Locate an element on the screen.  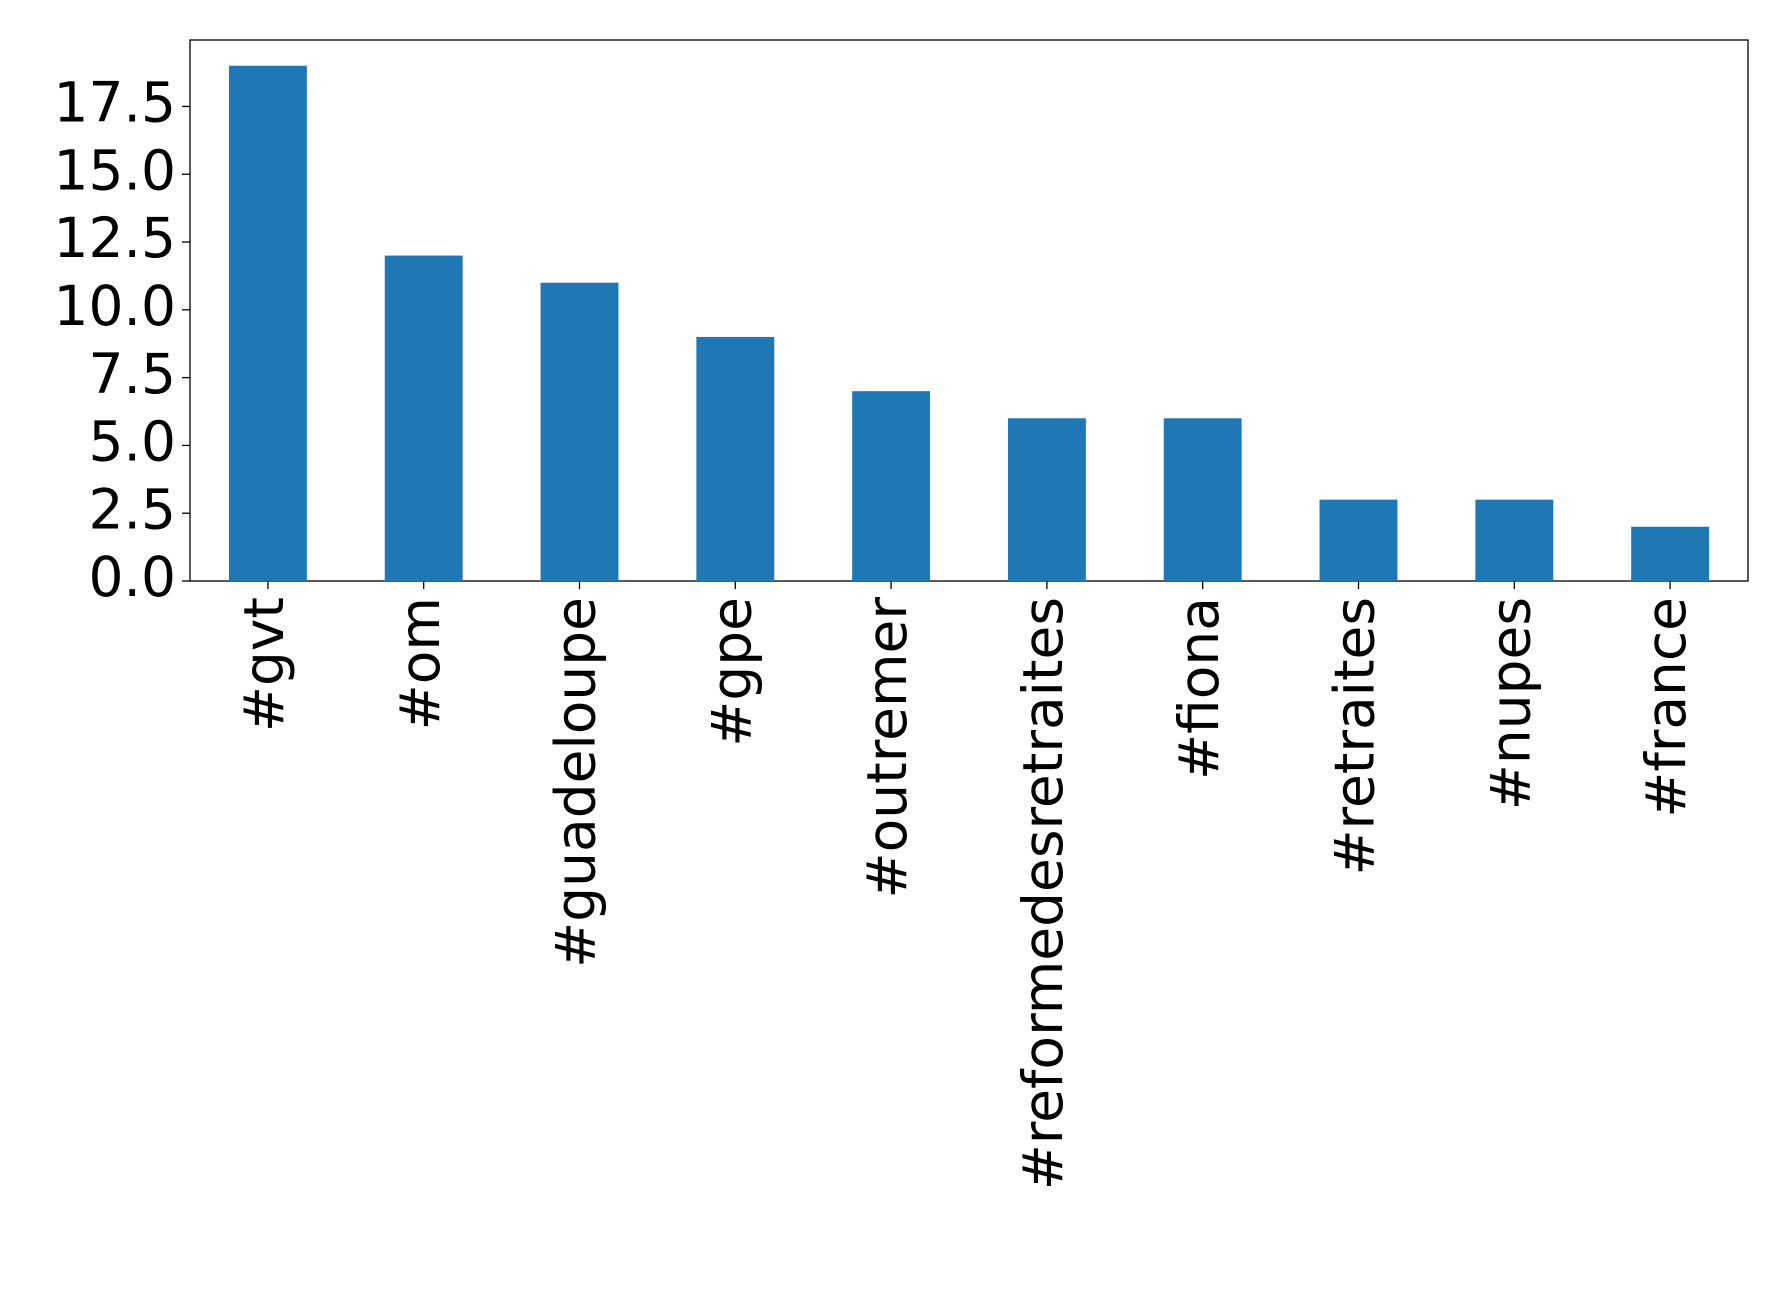
y-tick-label: 15.0 is located at coordinates (115, 170).